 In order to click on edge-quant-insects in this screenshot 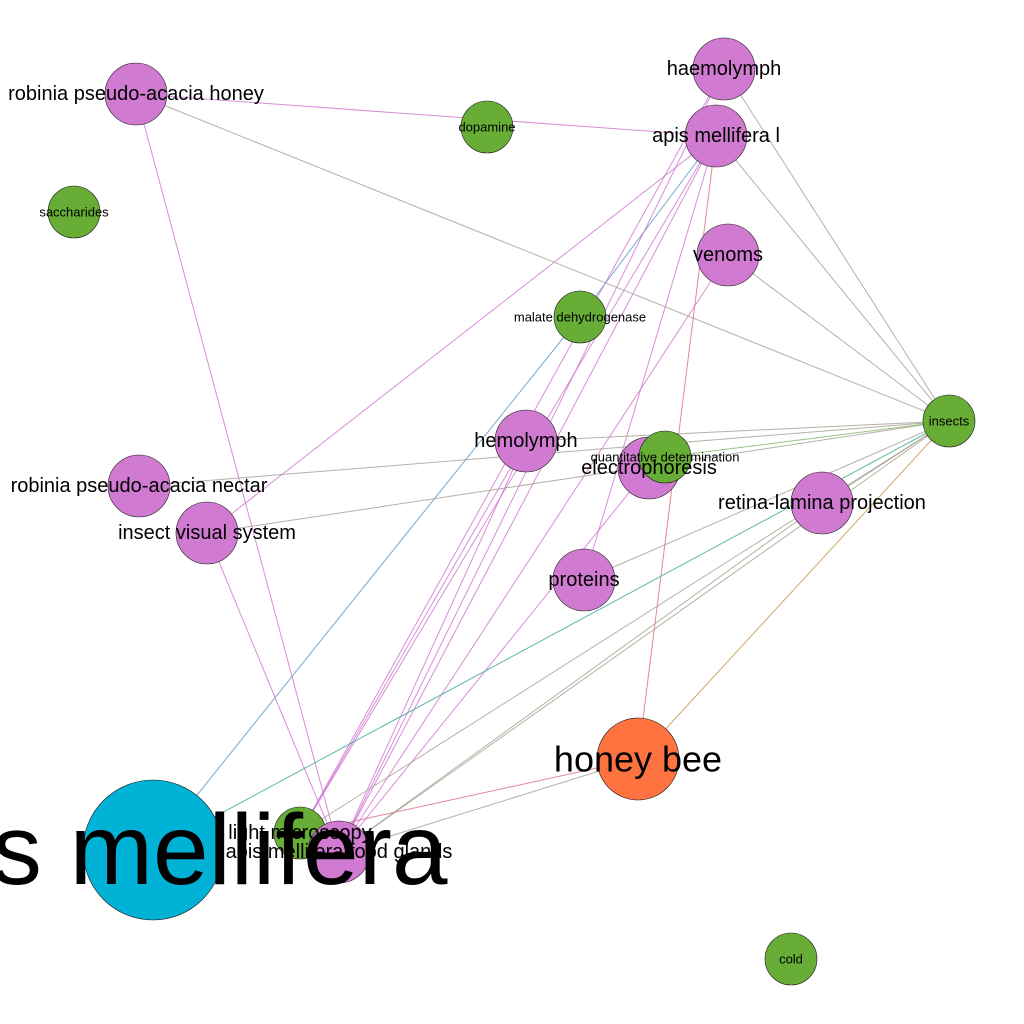, I will do `click(807, 439)`.